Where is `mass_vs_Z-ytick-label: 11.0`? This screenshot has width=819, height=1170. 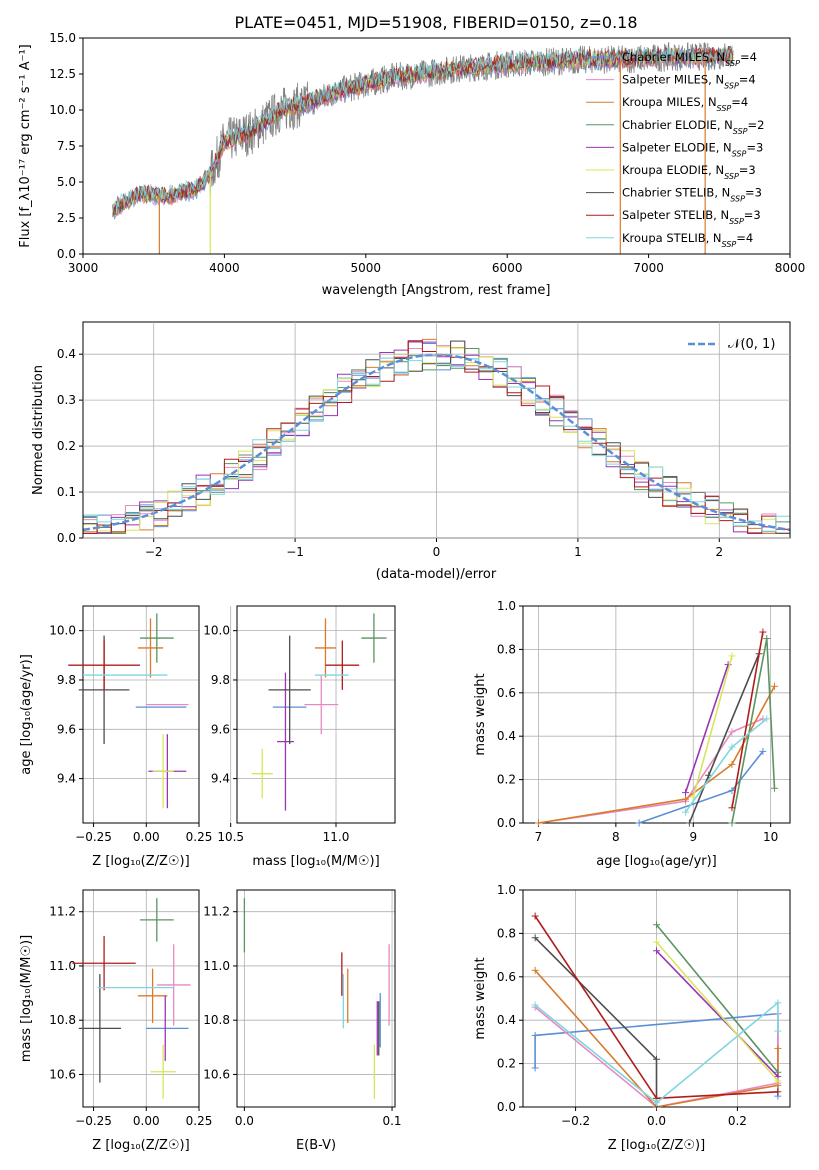 mass_vs_Z-ytick-label: 11.0 is located at coordinates (62, 966).